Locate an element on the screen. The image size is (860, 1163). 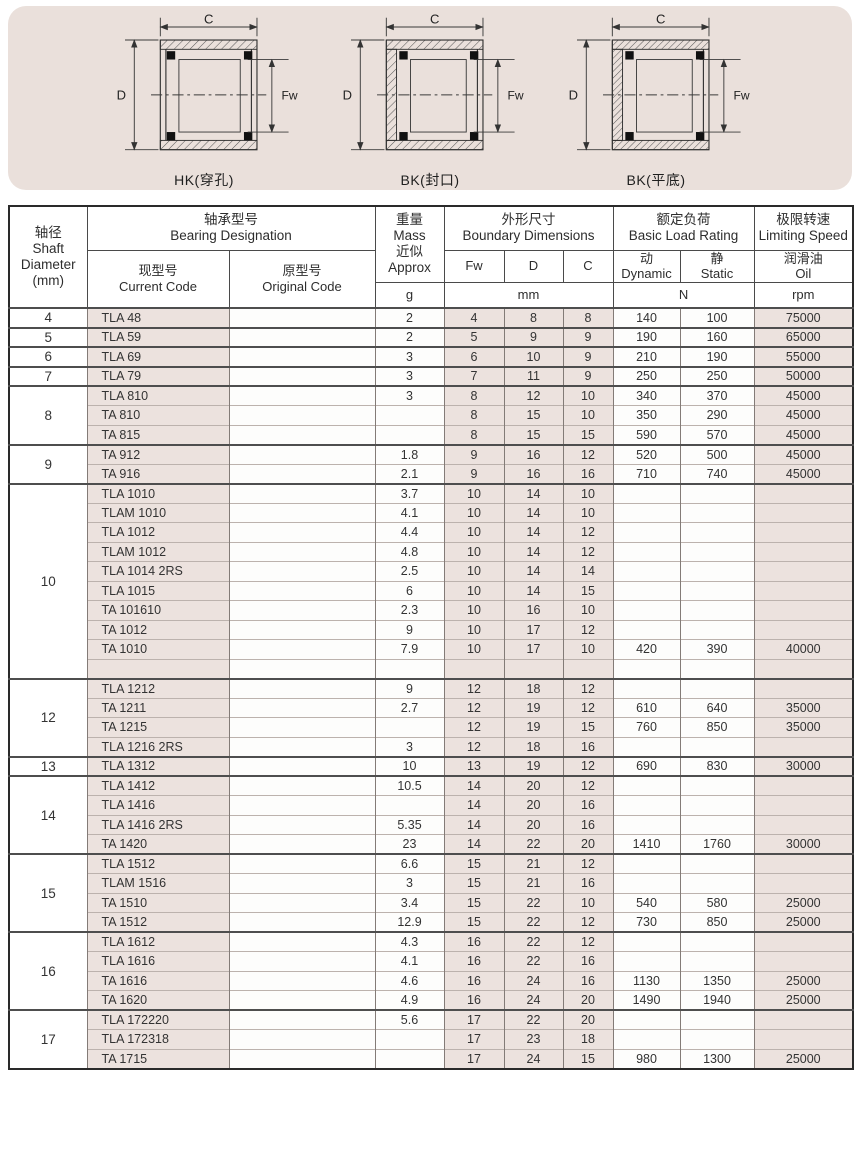
cell-dynamic-load: 980 is located at coordinates (646, 1058).